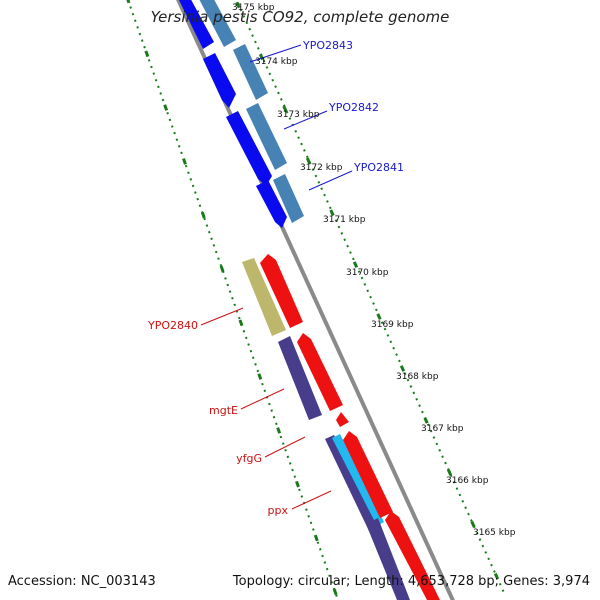 This screenshot has height=600, width=600. I want to click on gene-label-ypo2840: YPO2840, so click(172, 325).